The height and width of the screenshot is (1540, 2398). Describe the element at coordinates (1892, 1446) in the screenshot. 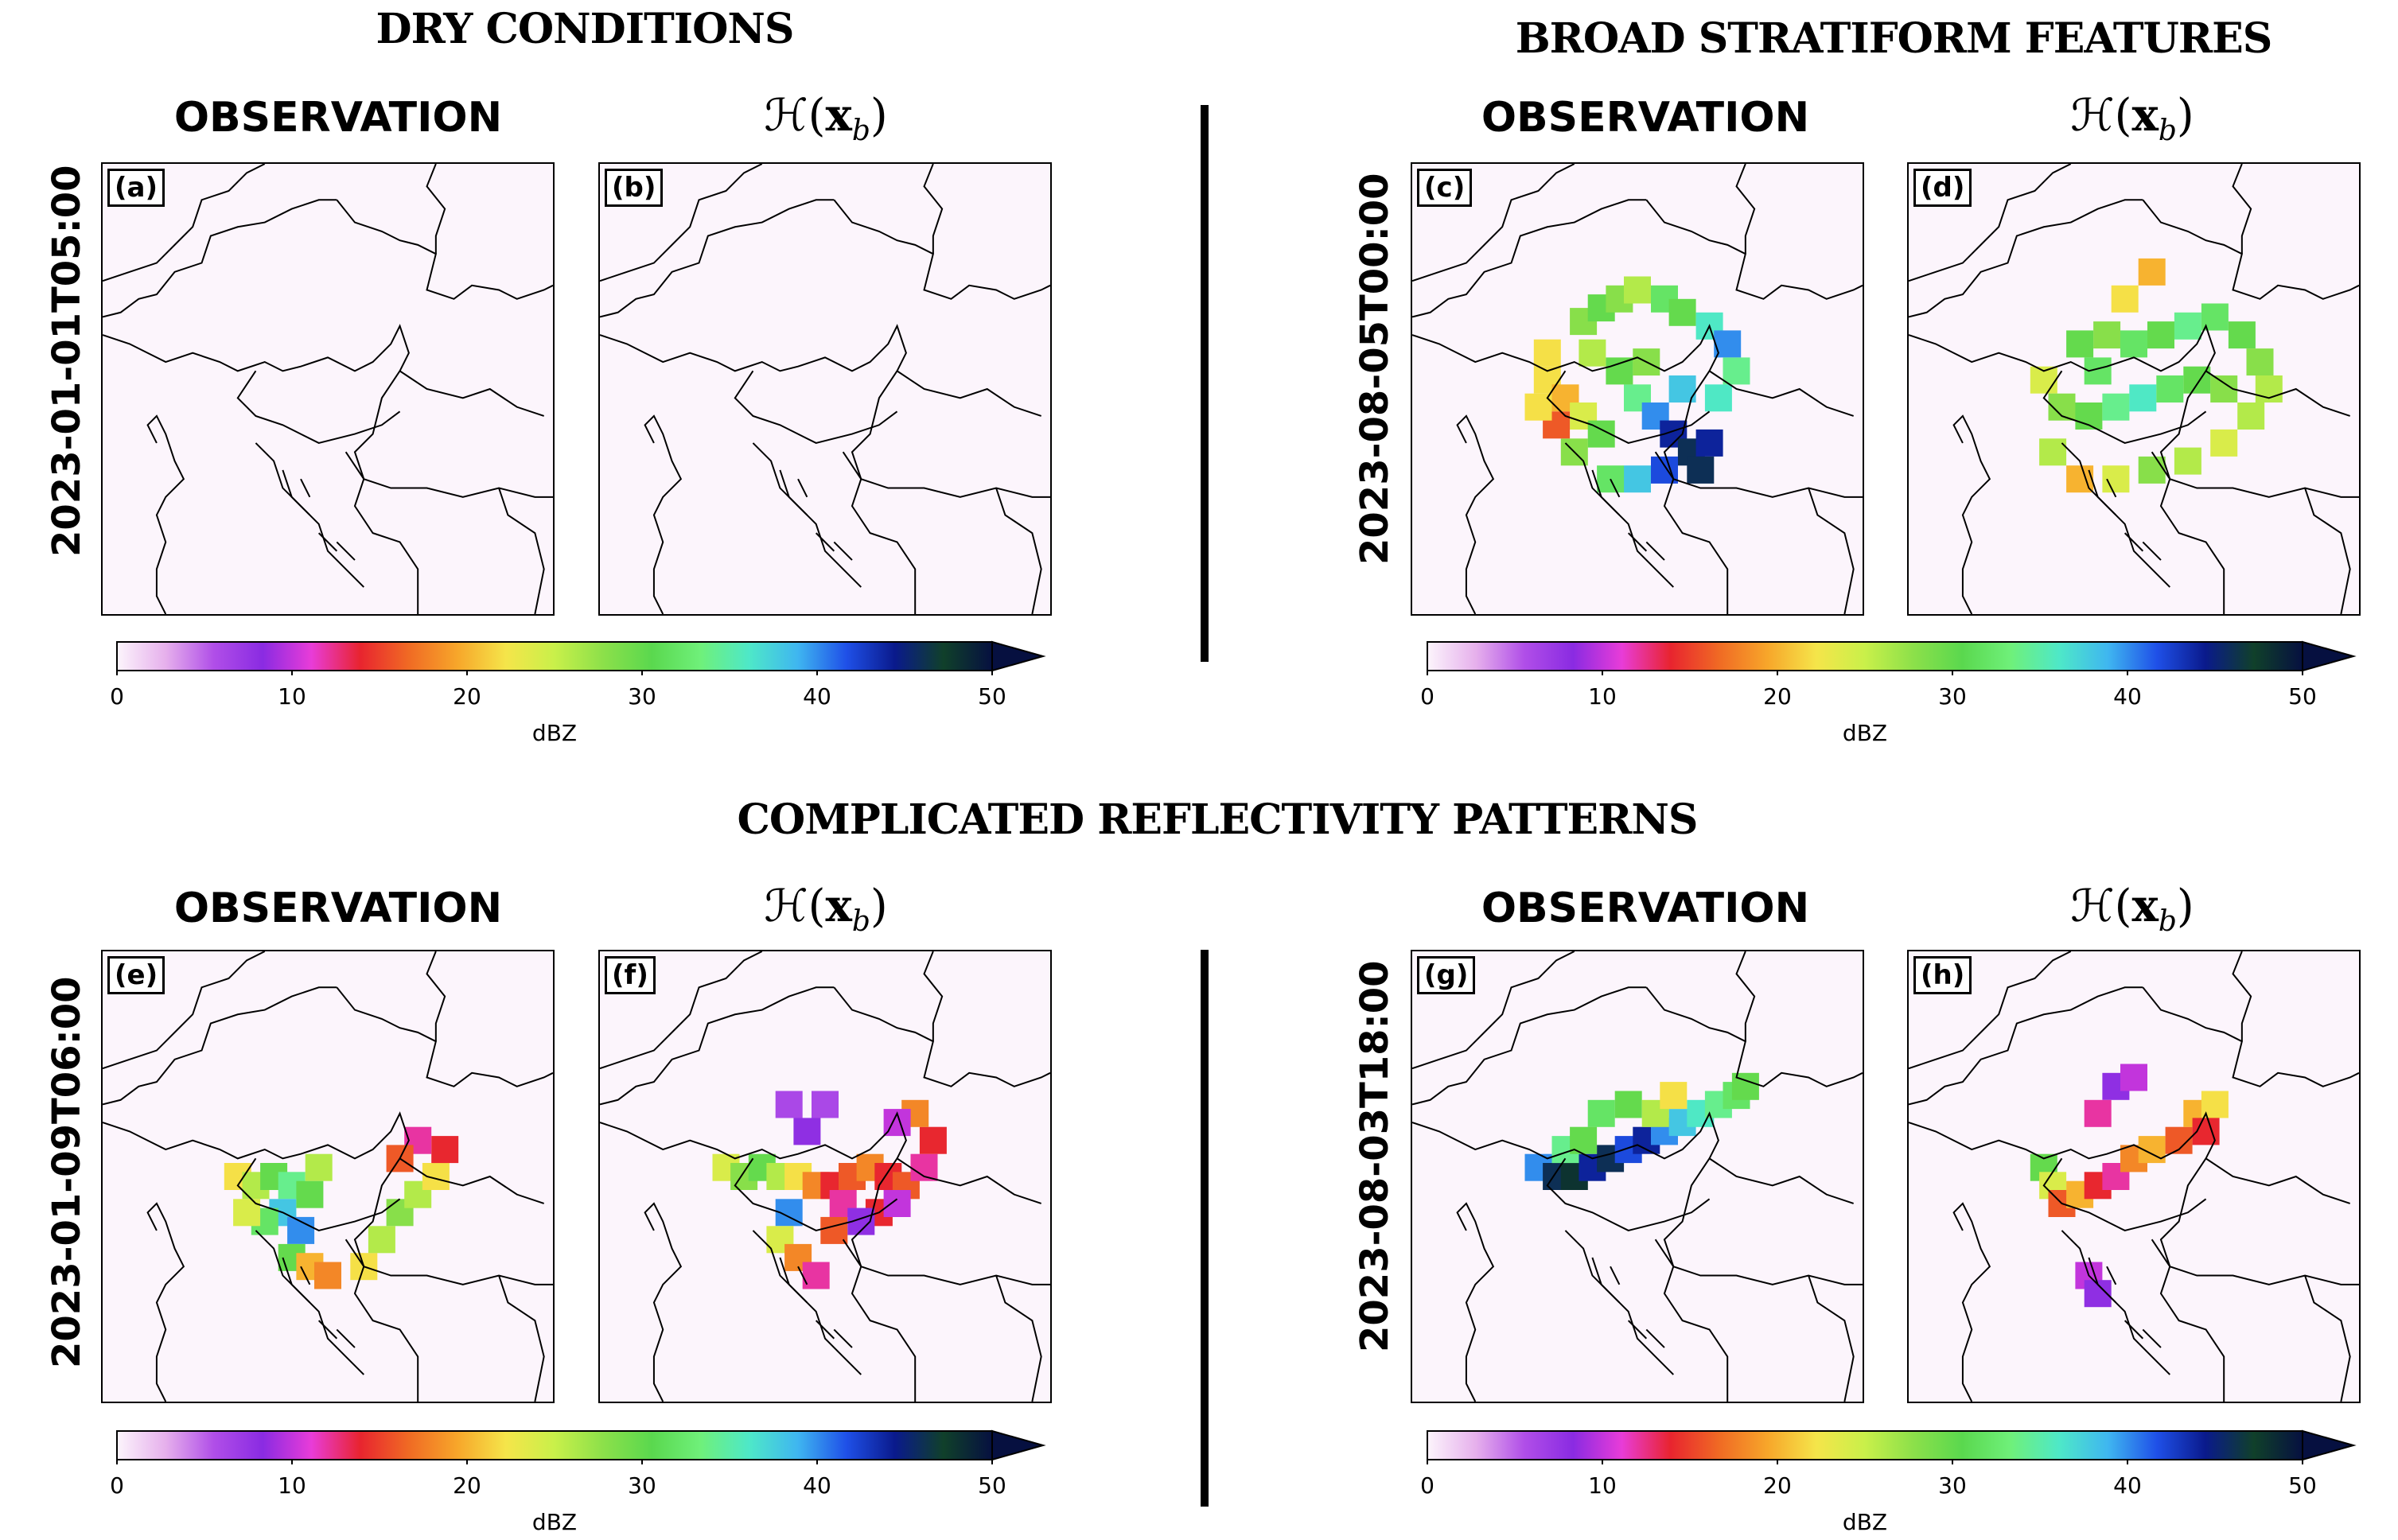

I see `colorbar-gradient` at that location.